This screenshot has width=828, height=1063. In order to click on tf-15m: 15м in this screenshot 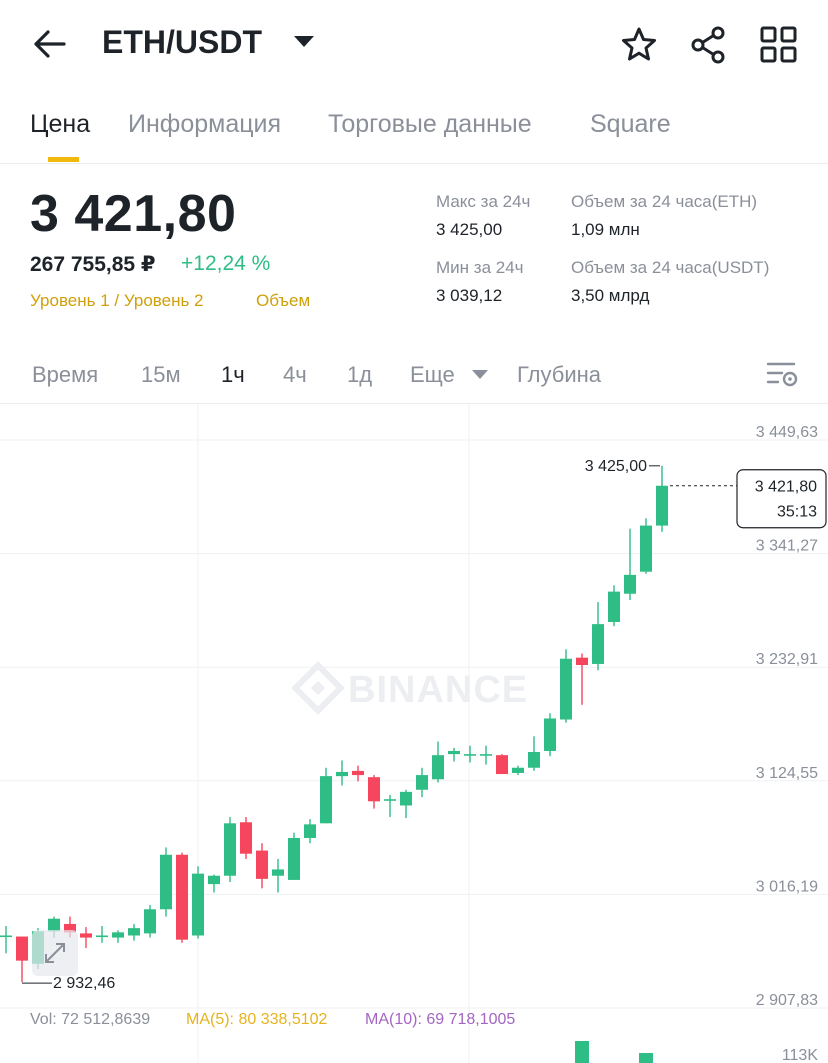, I will do `click(161, 374)`.